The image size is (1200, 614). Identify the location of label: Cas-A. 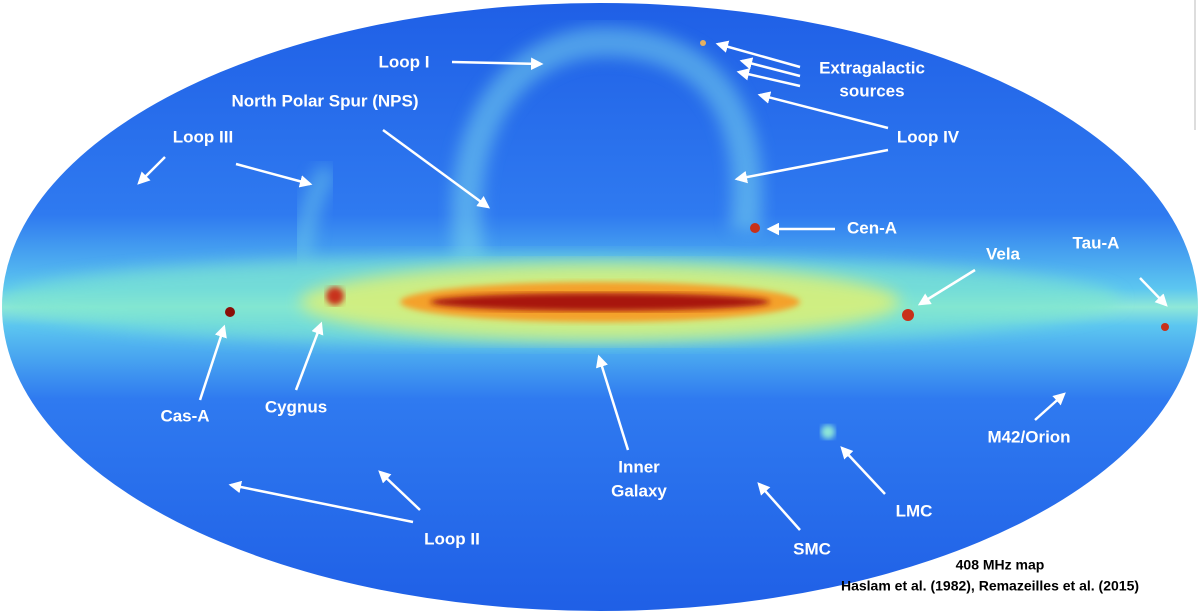
(184, 415).